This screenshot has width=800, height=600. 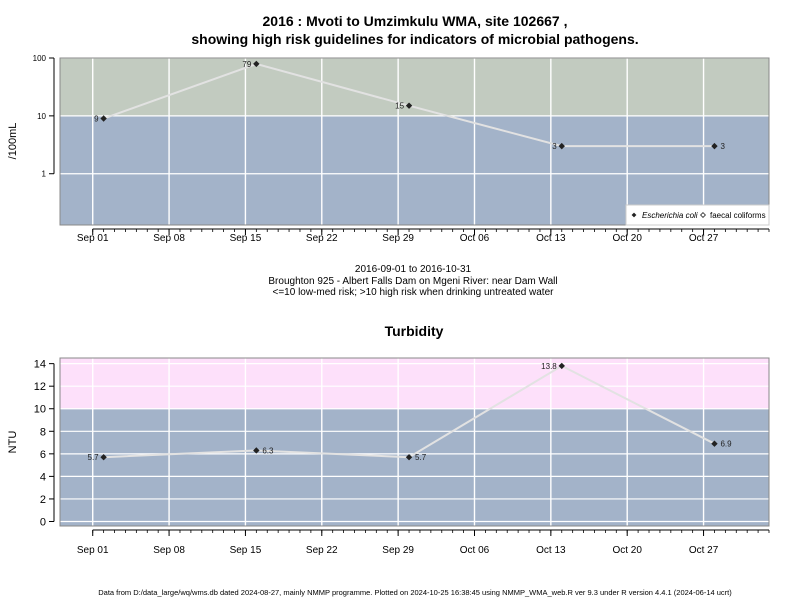 What do you see at coordinates (704, 238) in the screenshot?
I see `microbial-x-tick-label: Oct 27` at bounding box center [704, 238].